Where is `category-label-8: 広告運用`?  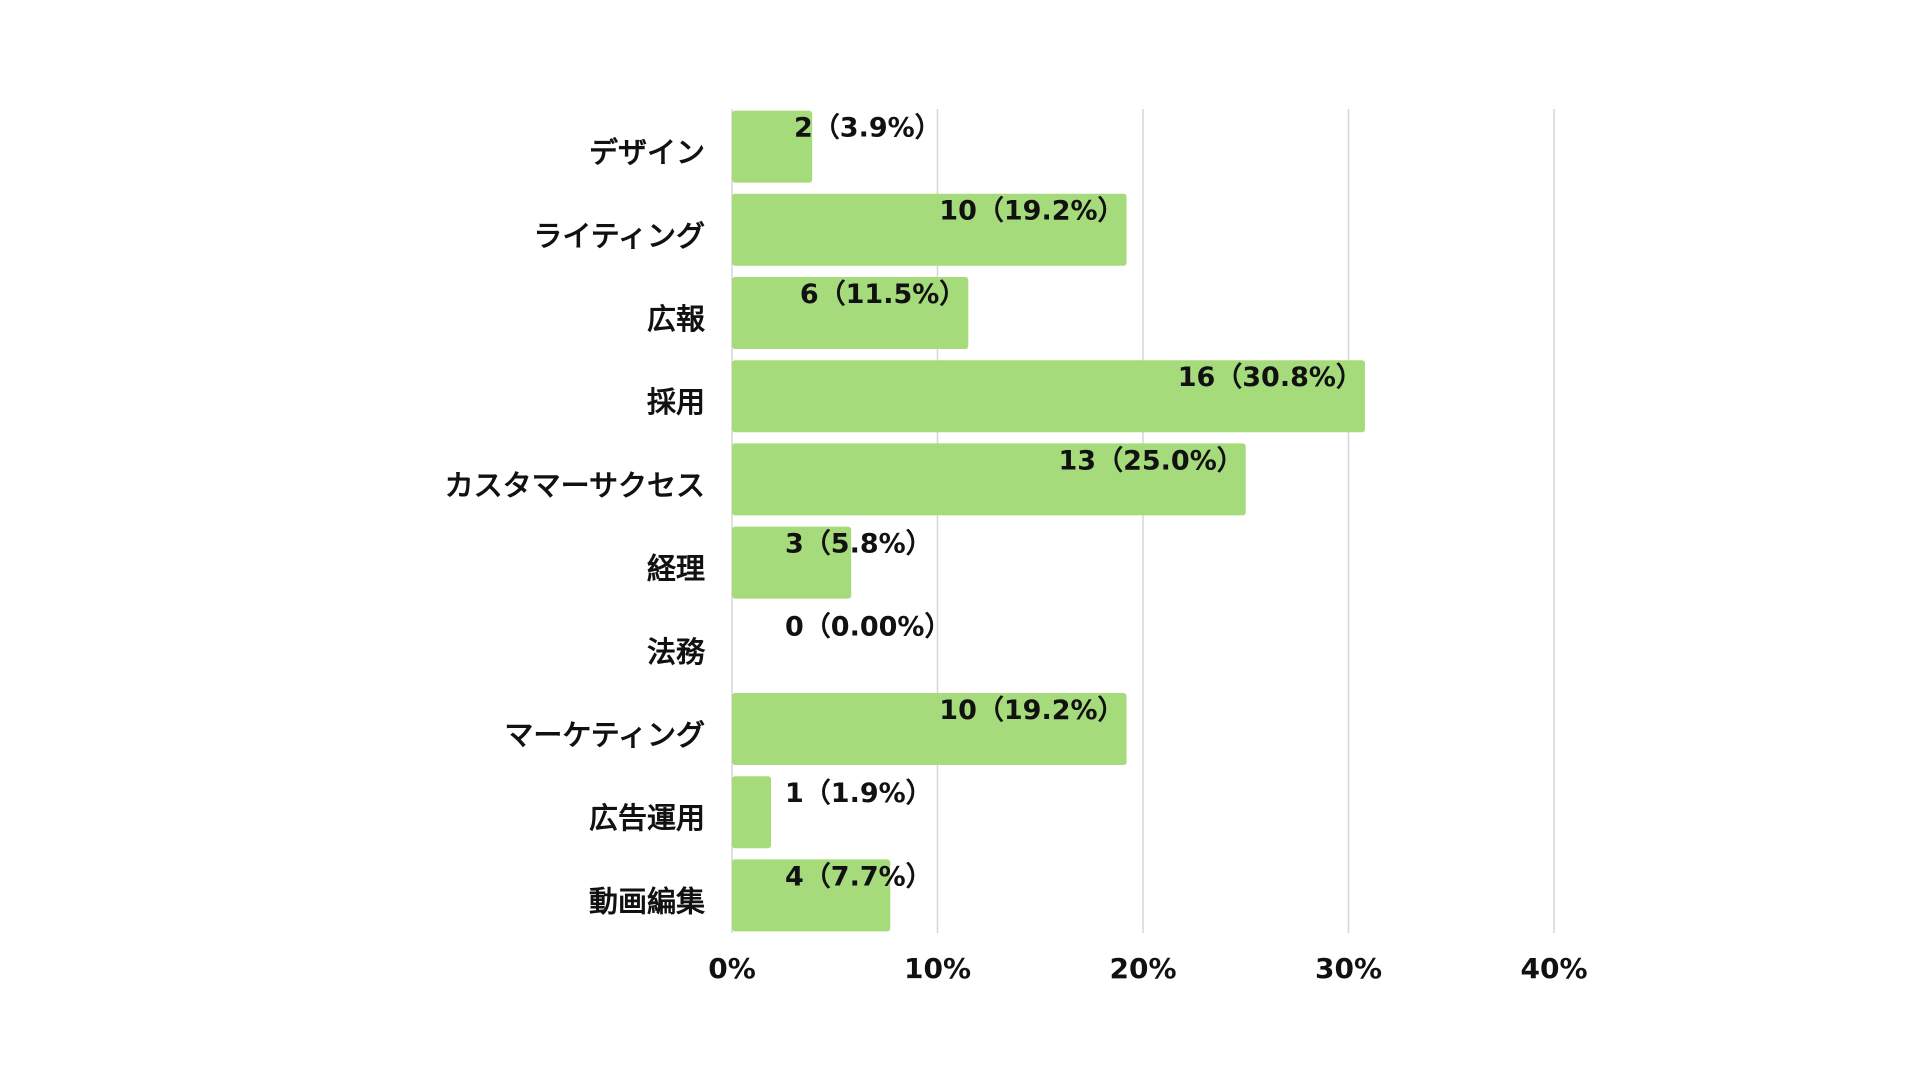 category-label-8: 広告運用 is located at coordinates (647, 818).